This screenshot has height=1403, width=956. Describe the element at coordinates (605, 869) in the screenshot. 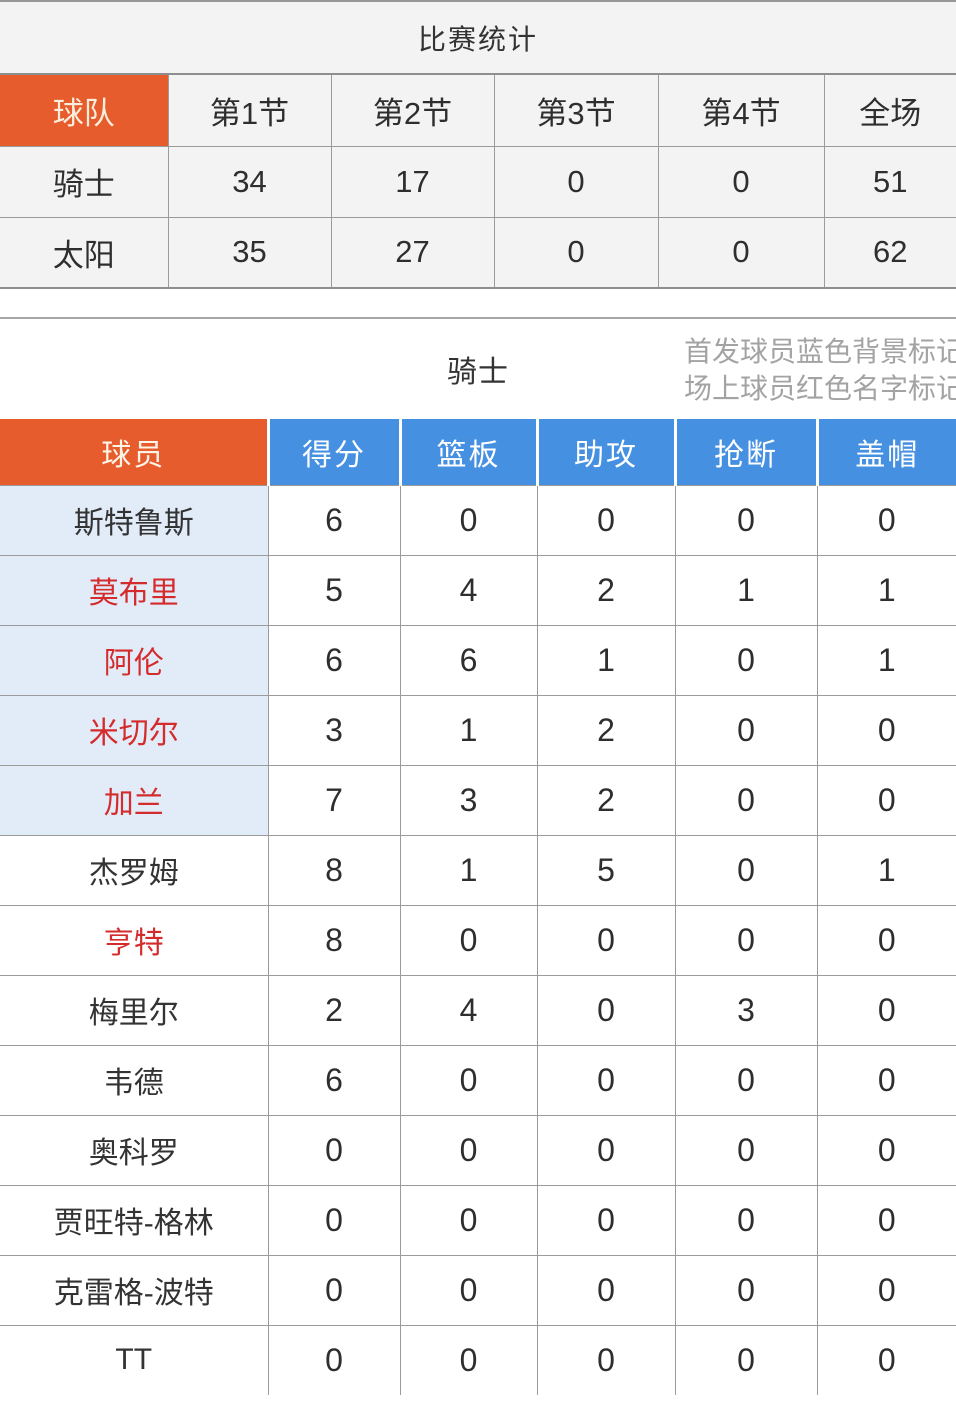

I see `assists-cell: 5` at that location.